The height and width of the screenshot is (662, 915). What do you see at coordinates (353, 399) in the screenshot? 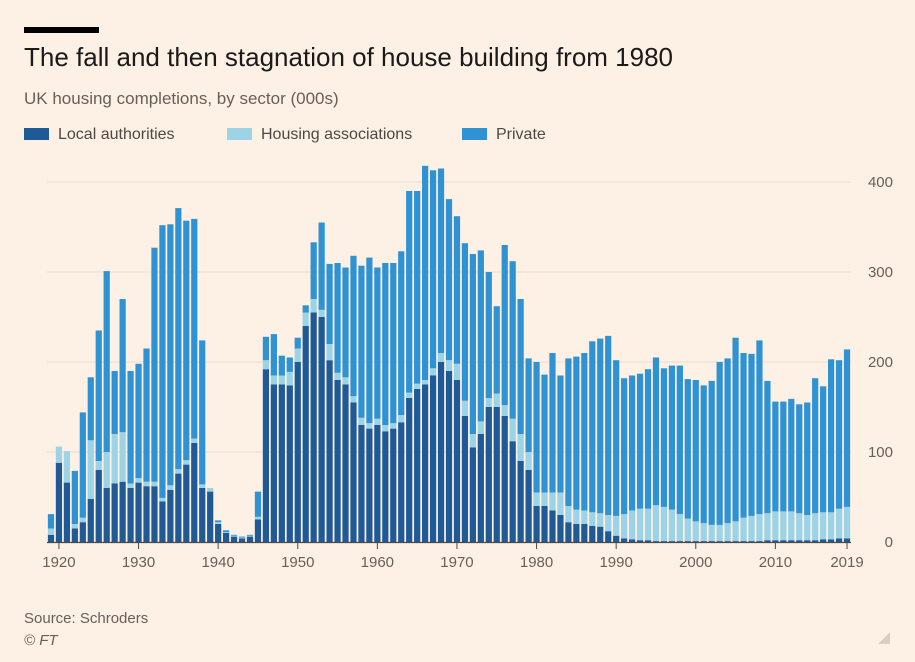
I see `bar-housing-associations-1957` at bounding box center [353, 399].